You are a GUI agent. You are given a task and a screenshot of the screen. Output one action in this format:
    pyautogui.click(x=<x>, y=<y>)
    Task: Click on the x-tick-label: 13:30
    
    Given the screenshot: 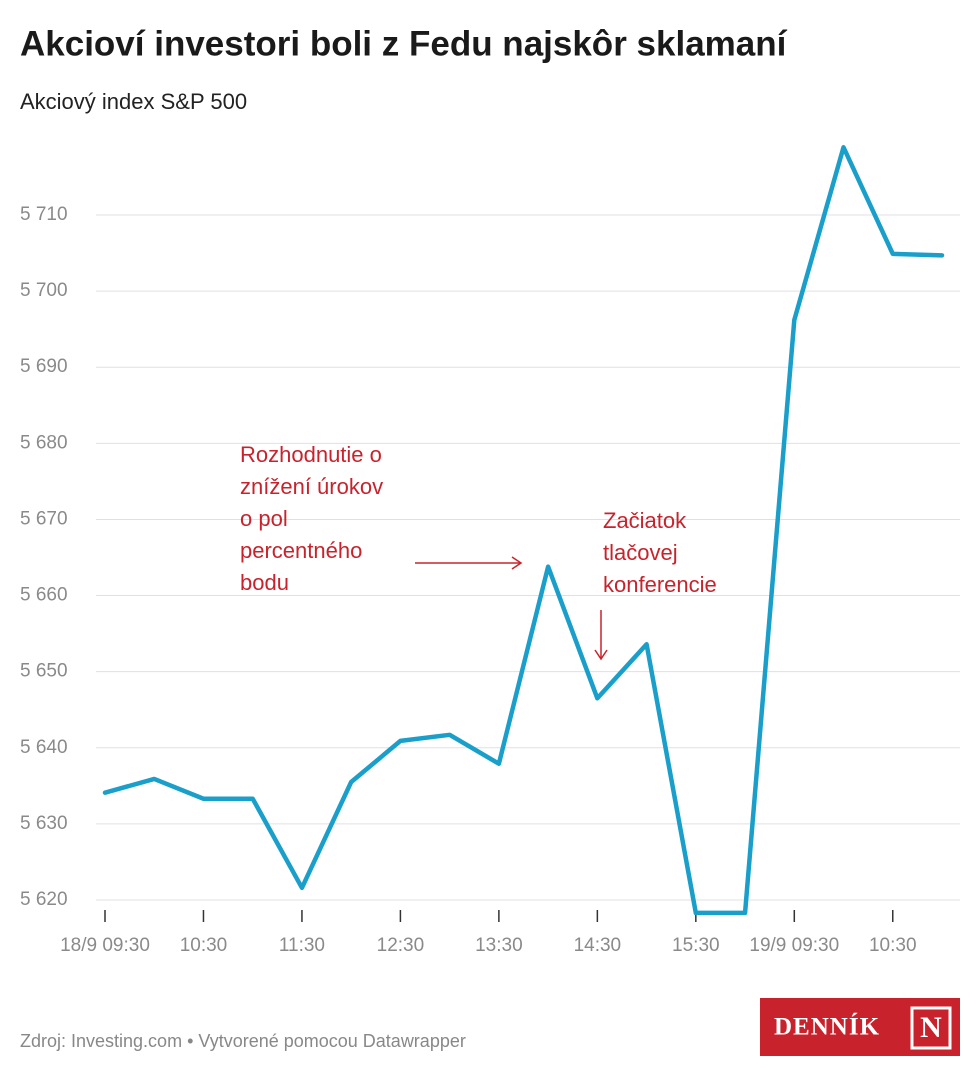 What is the action you would take?
    pyautogui.click(x=499, y=945)
    